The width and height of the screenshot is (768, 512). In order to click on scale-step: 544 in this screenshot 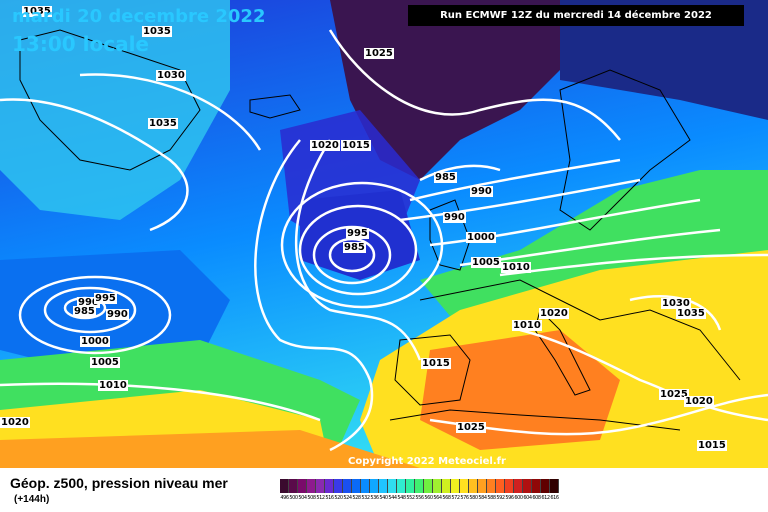, I will do `click(392, 491)`.